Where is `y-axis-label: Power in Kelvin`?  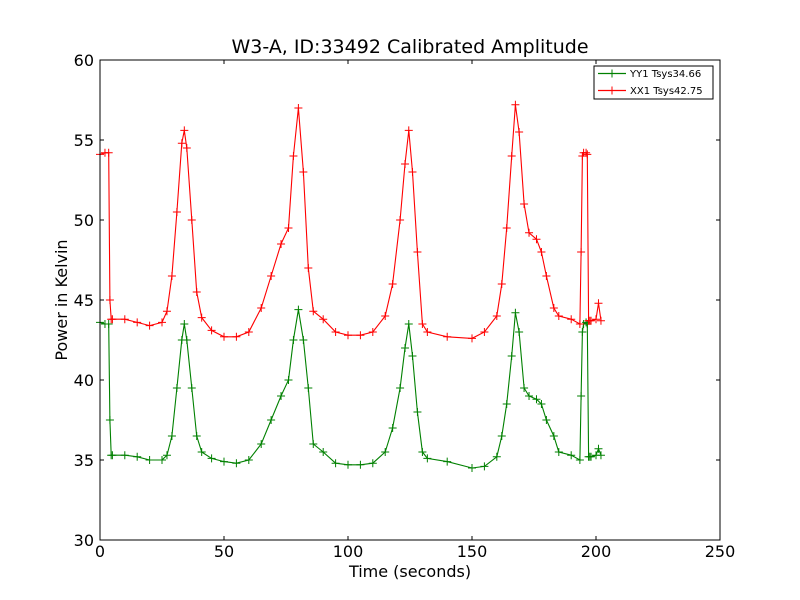
y-axis-label: Power in Kelvin is located at coordinates (61, 299).